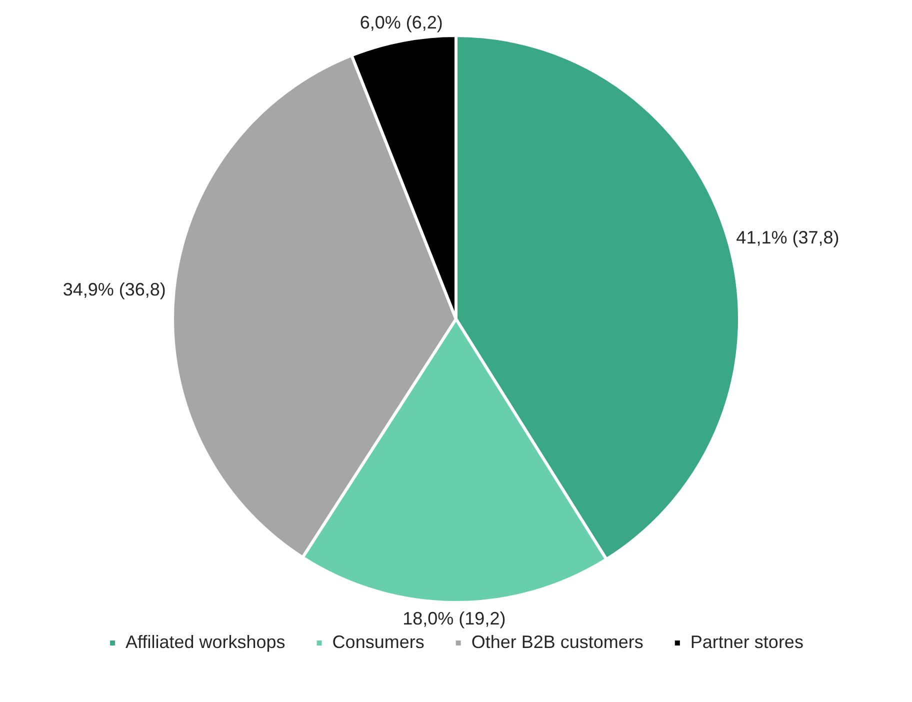 This screenshot has height=702, width=912. What do you see at coordinates (454, 618) in the screenshot?
I see `data-label: 18,0% (19,2)` at bounding box center [454, 618].